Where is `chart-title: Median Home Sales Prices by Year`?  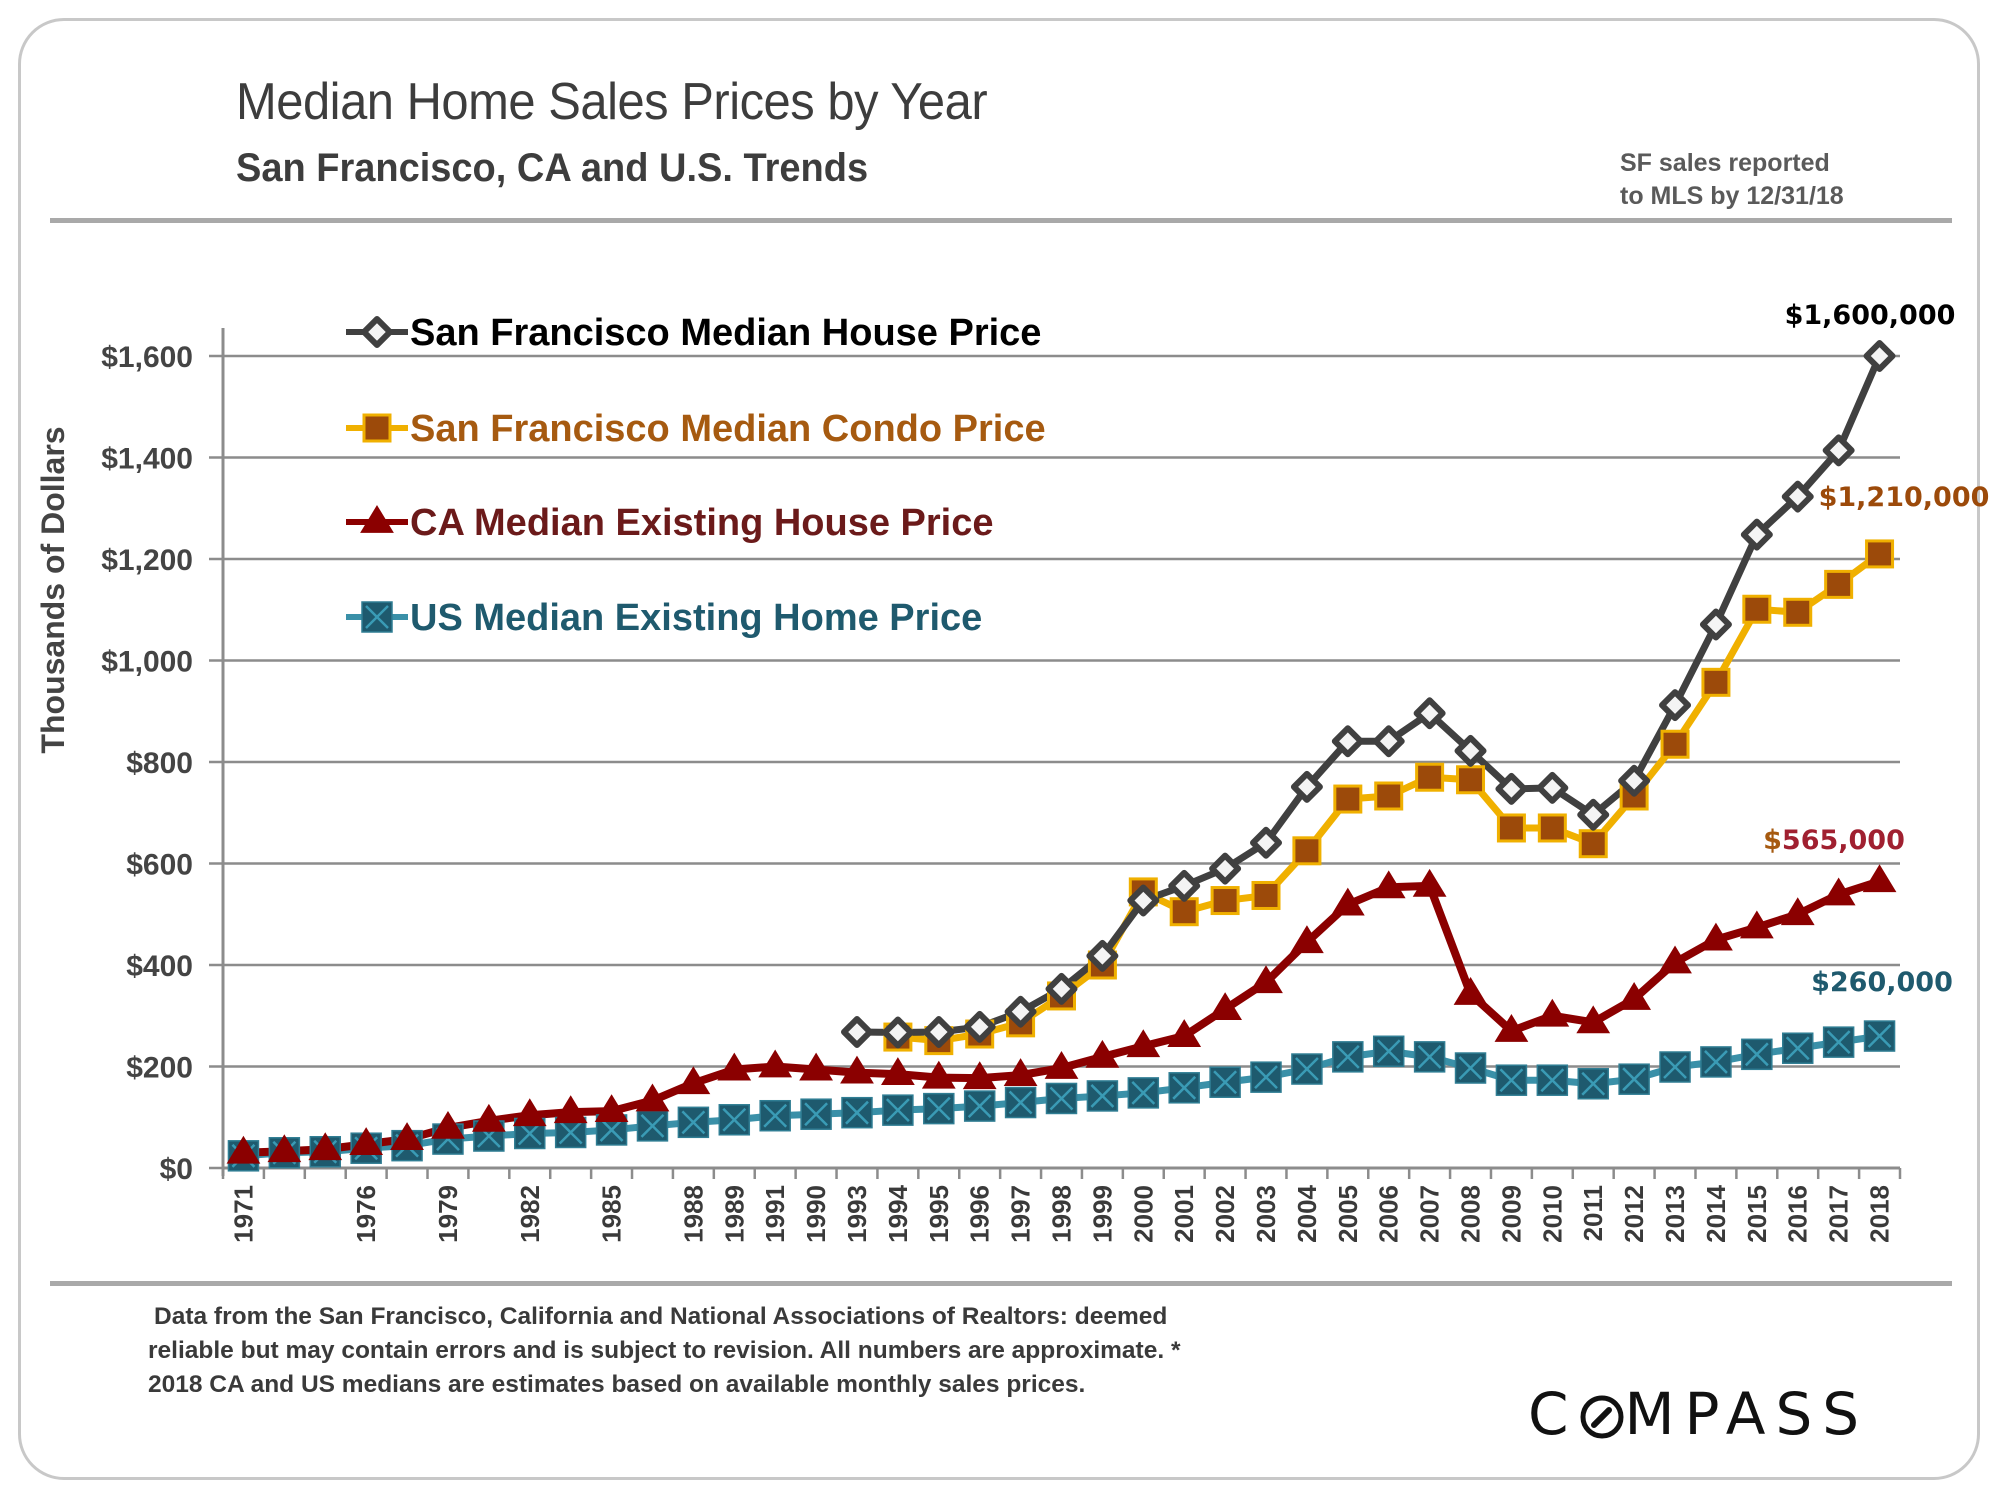 chart-title: Median Home Sales Prices by Year is located at coordinates (612, 102).